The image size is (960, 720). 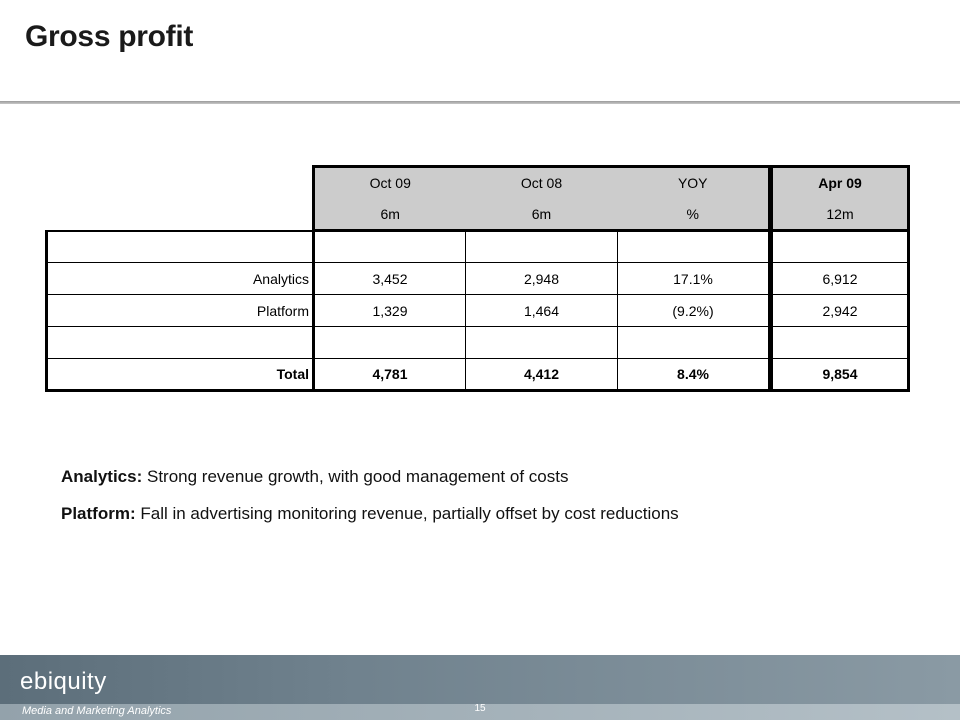 What do you see at coordinates (541, 310) in the screenshot?
I see `row-value-oct08: 1,464` at bounding box center [541, 310].